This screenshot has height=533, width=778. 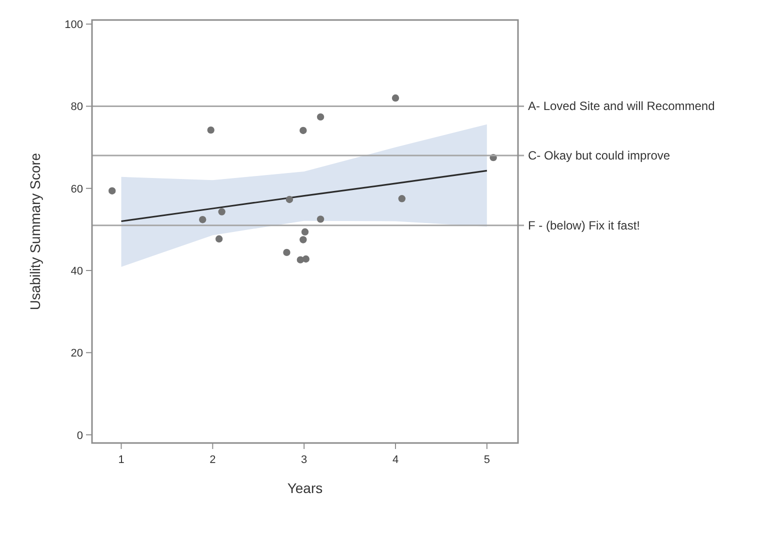 I want to click on ref-line-label: C- Okay but could improve, so click(x=599, y=155).